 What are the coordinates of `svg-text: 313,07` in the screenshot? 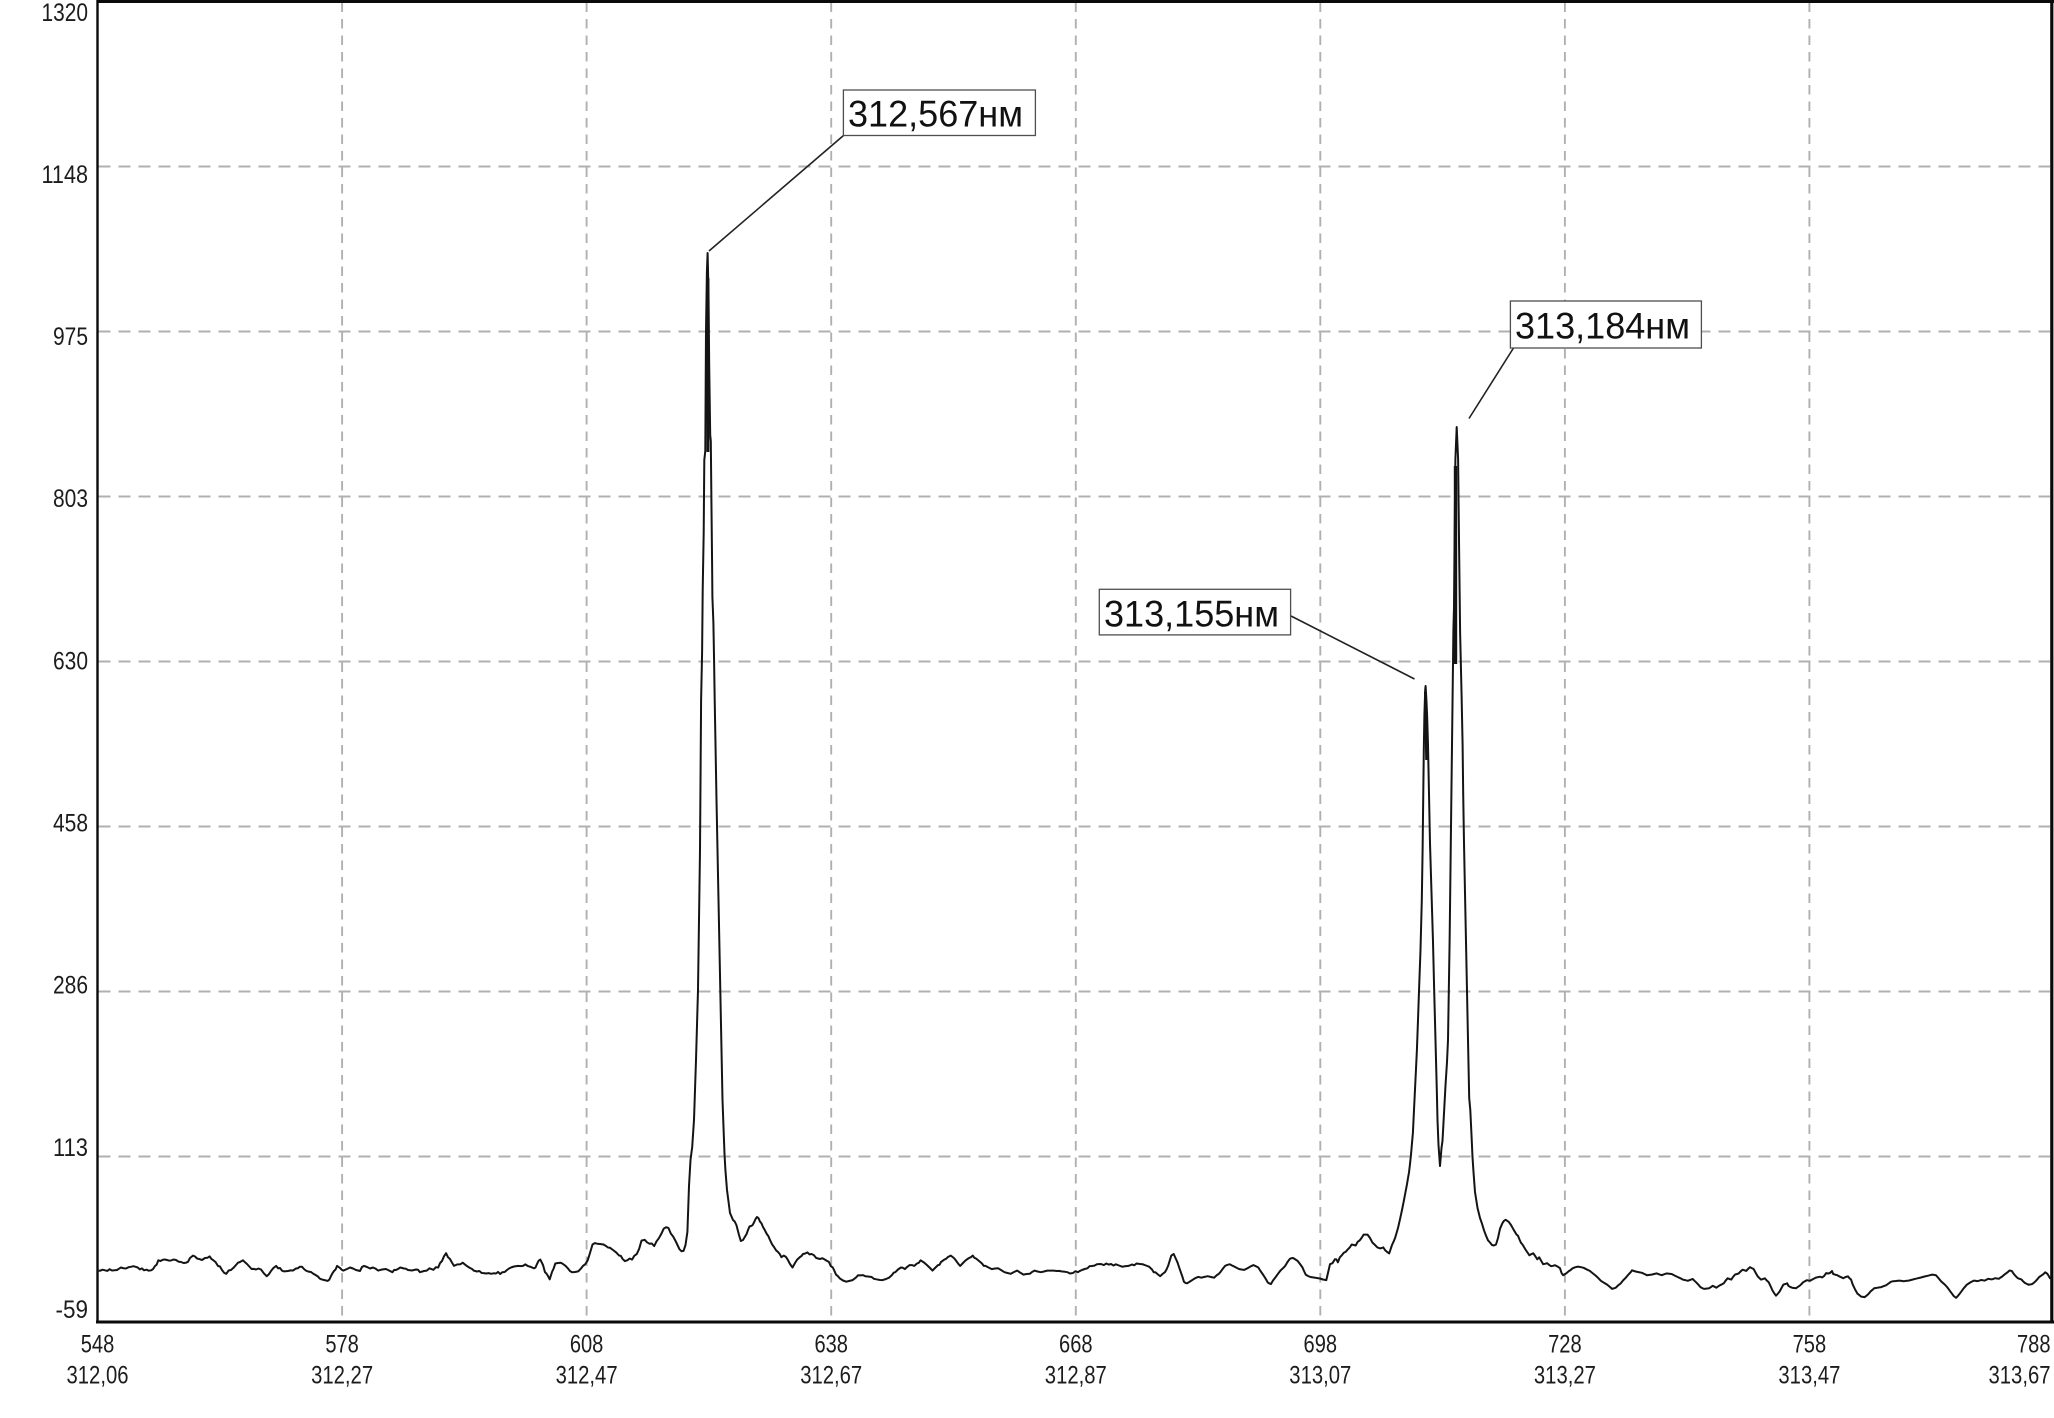 It's located at (1320, 1375).